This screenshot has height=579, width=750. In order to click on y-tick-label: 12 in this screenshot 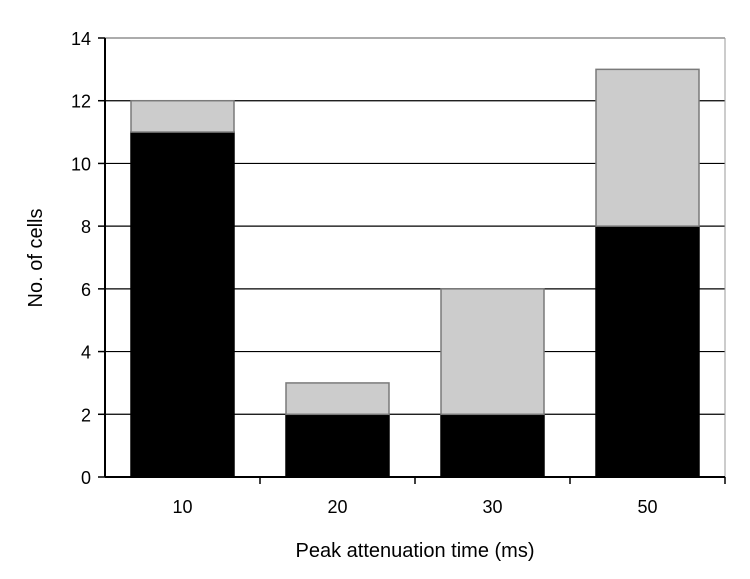, I will do `click(81, 102)`.